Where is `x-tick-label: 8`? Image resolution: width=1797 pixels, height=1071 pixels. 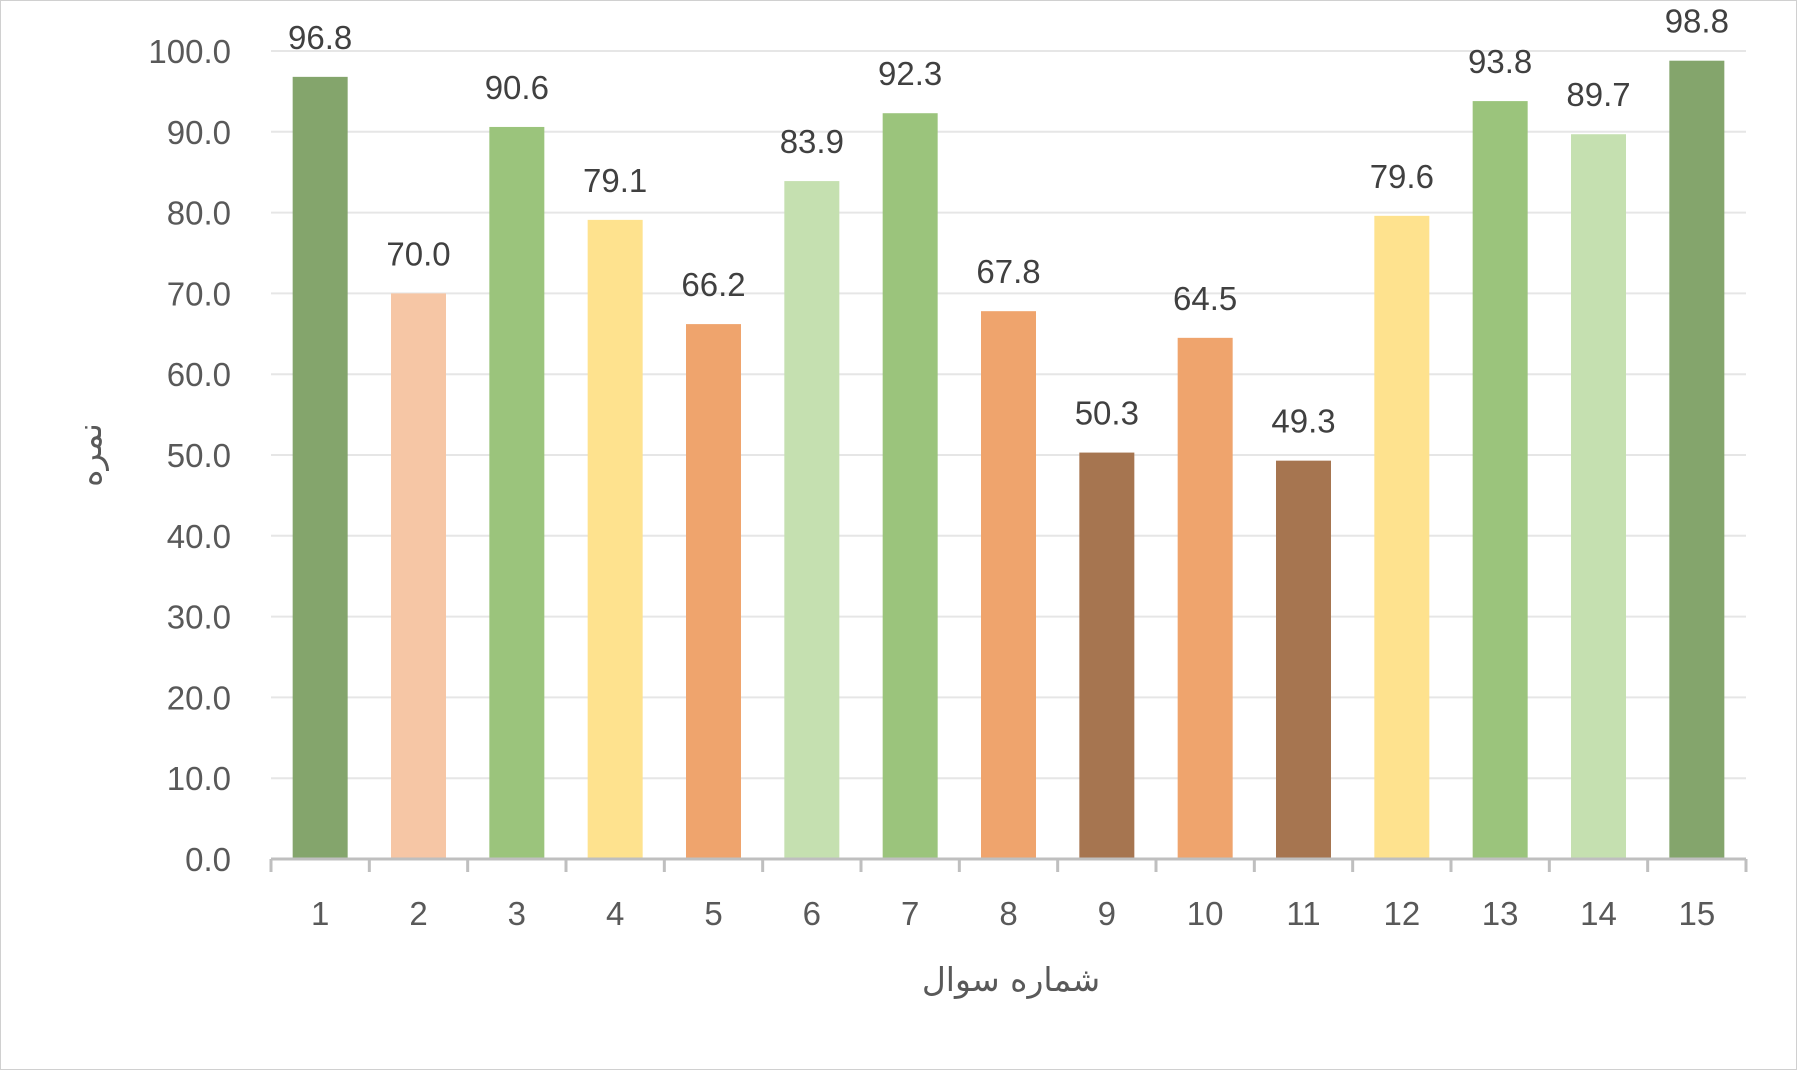
x-tick-label: 8 is located at coordinates (1008, 913).